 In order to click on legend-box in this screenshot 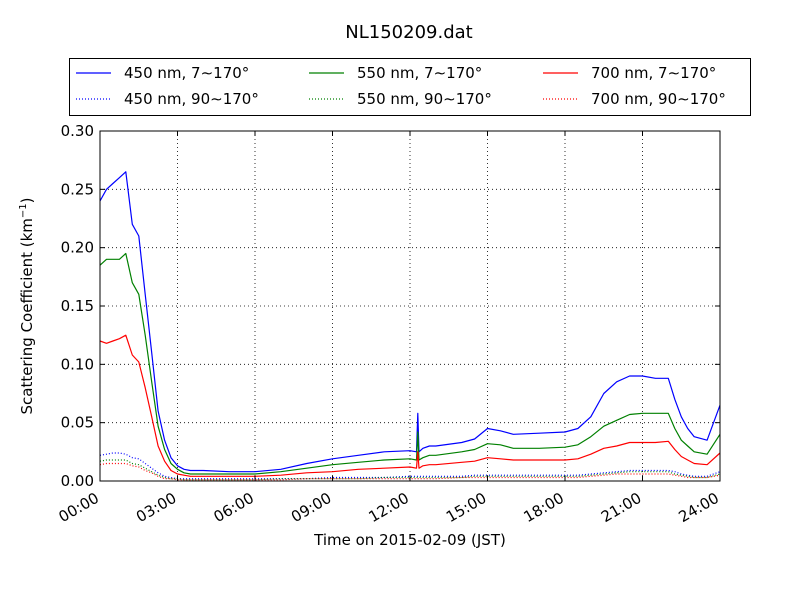, I will do `click(410, 87)`.